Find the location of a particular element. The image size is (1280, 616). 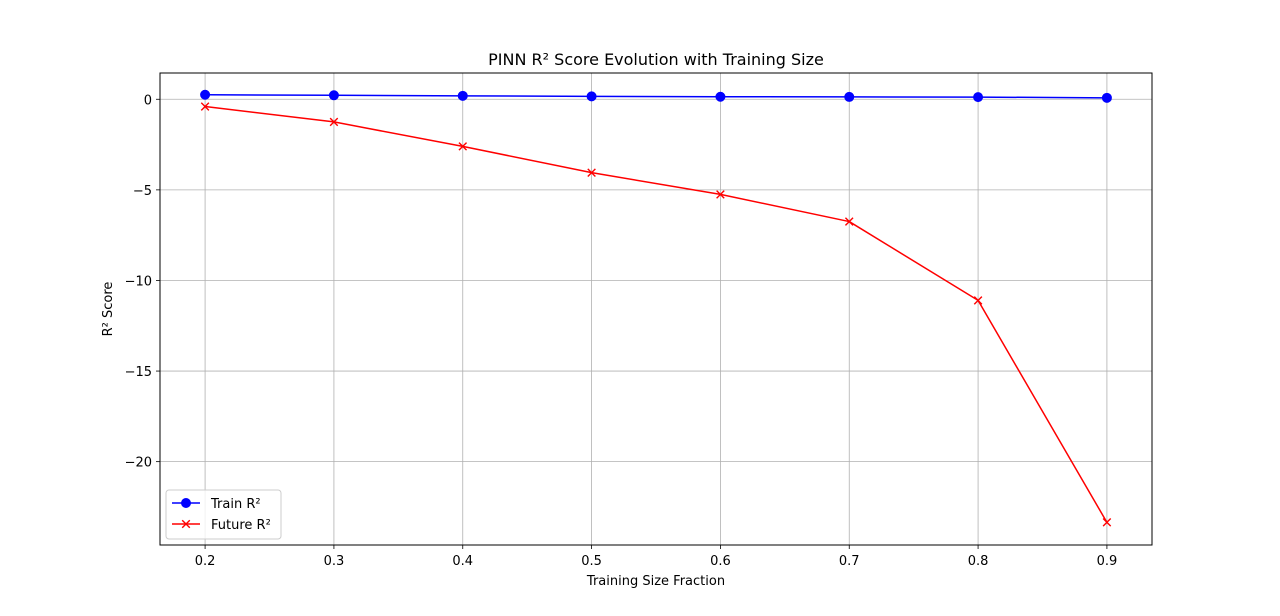

y-tick-label: −20 is located at coordinates (138, 463).